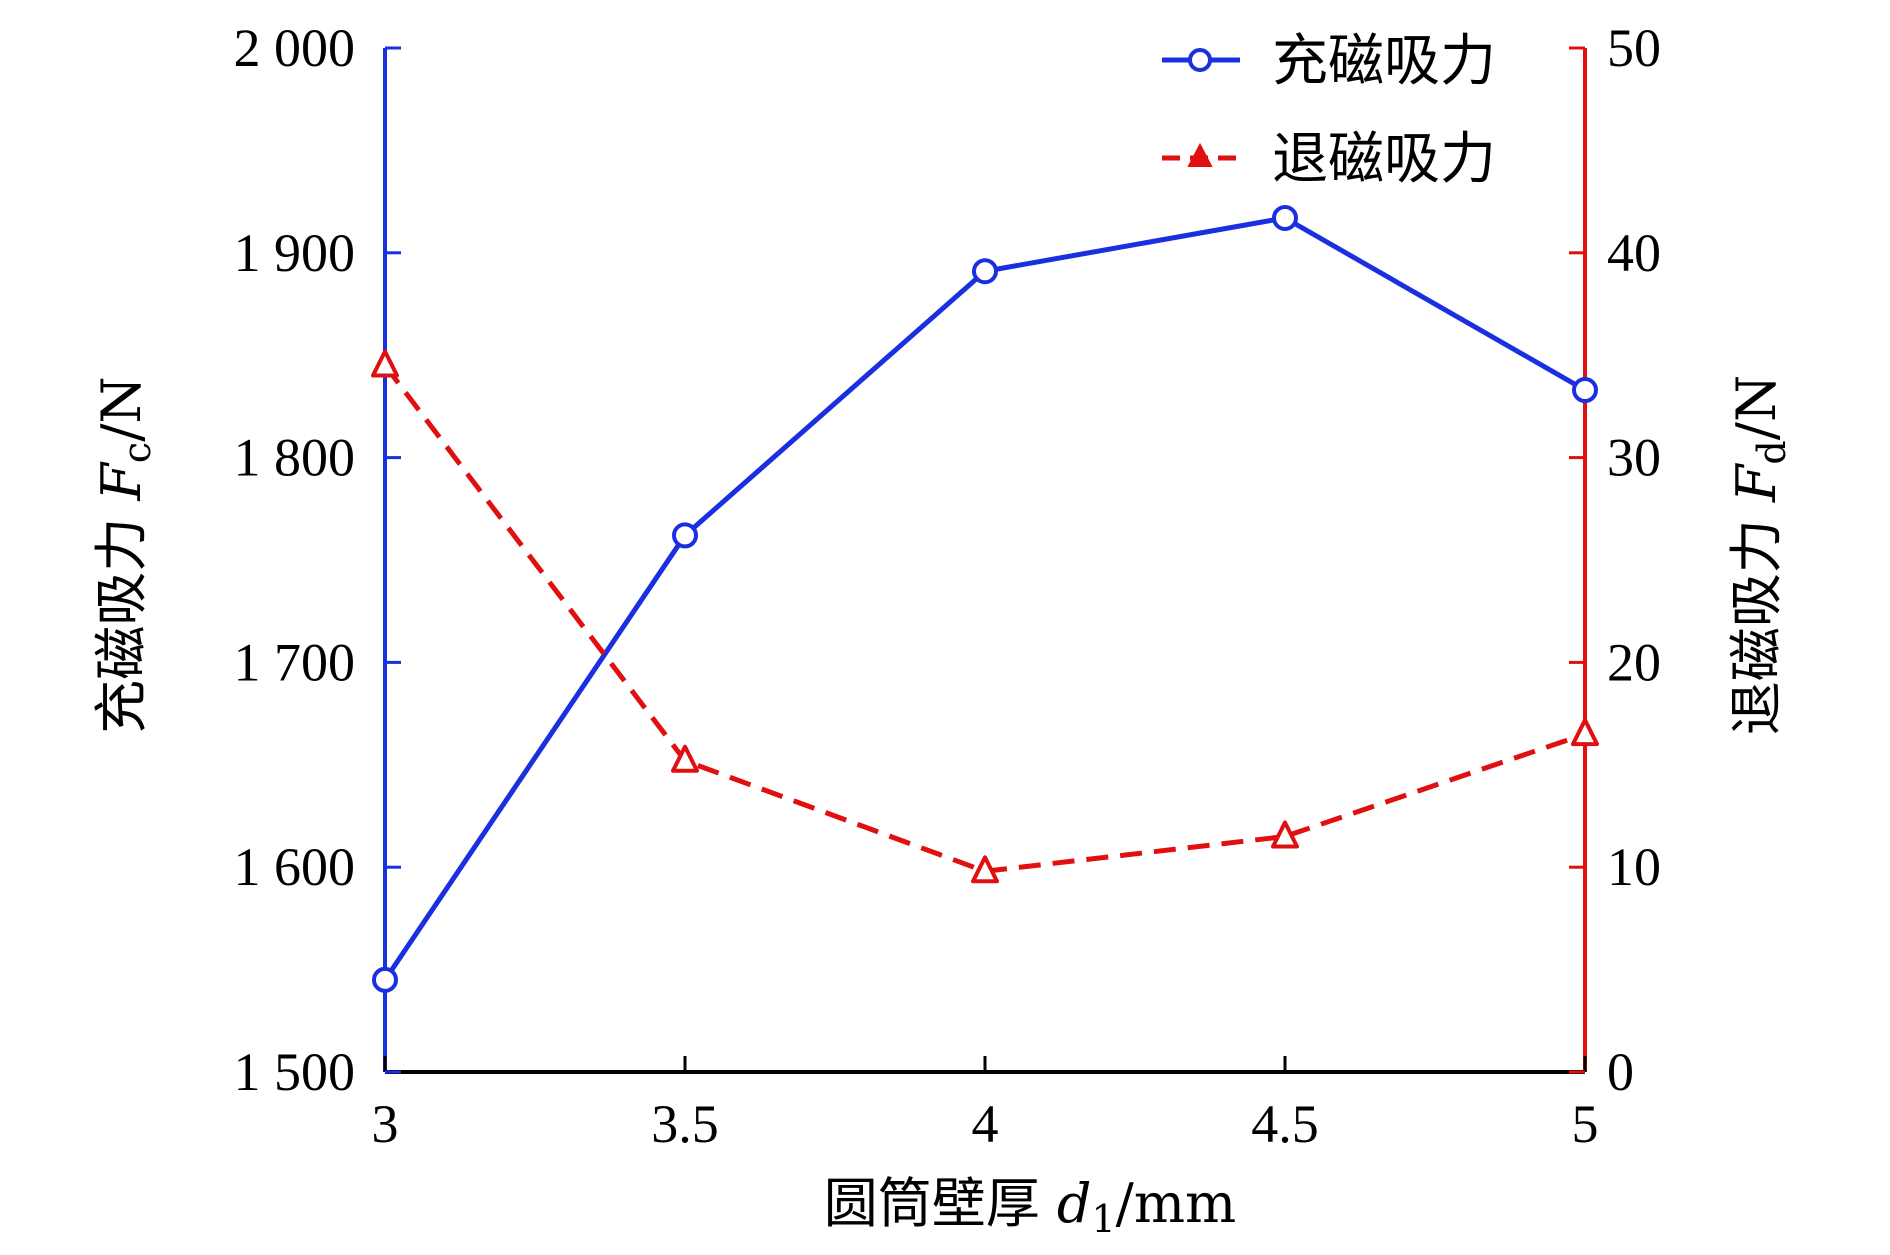 The image size is (1890, 1255). Describe the element at coordinates (295, 662) in the screenshot. I see `y-left-tick-label-2: 1 700` at that location.